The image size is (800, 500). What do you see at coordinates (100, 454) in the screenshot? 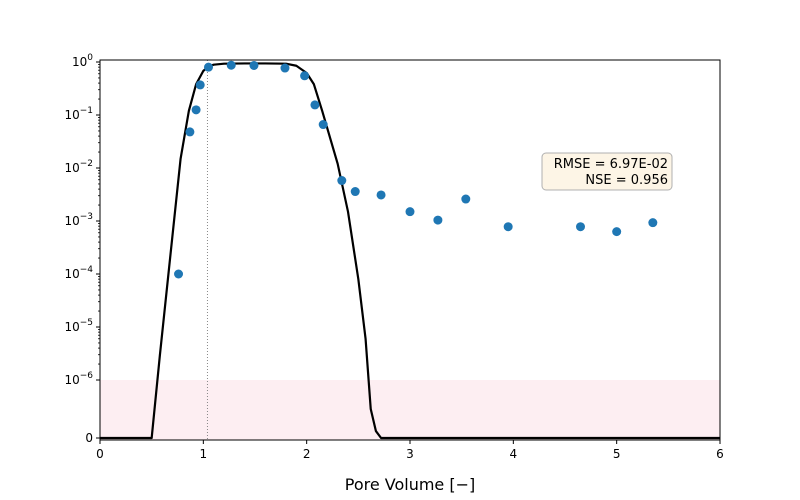
I see `x-tick-label-0: 0` at bounding box center [100, 454].